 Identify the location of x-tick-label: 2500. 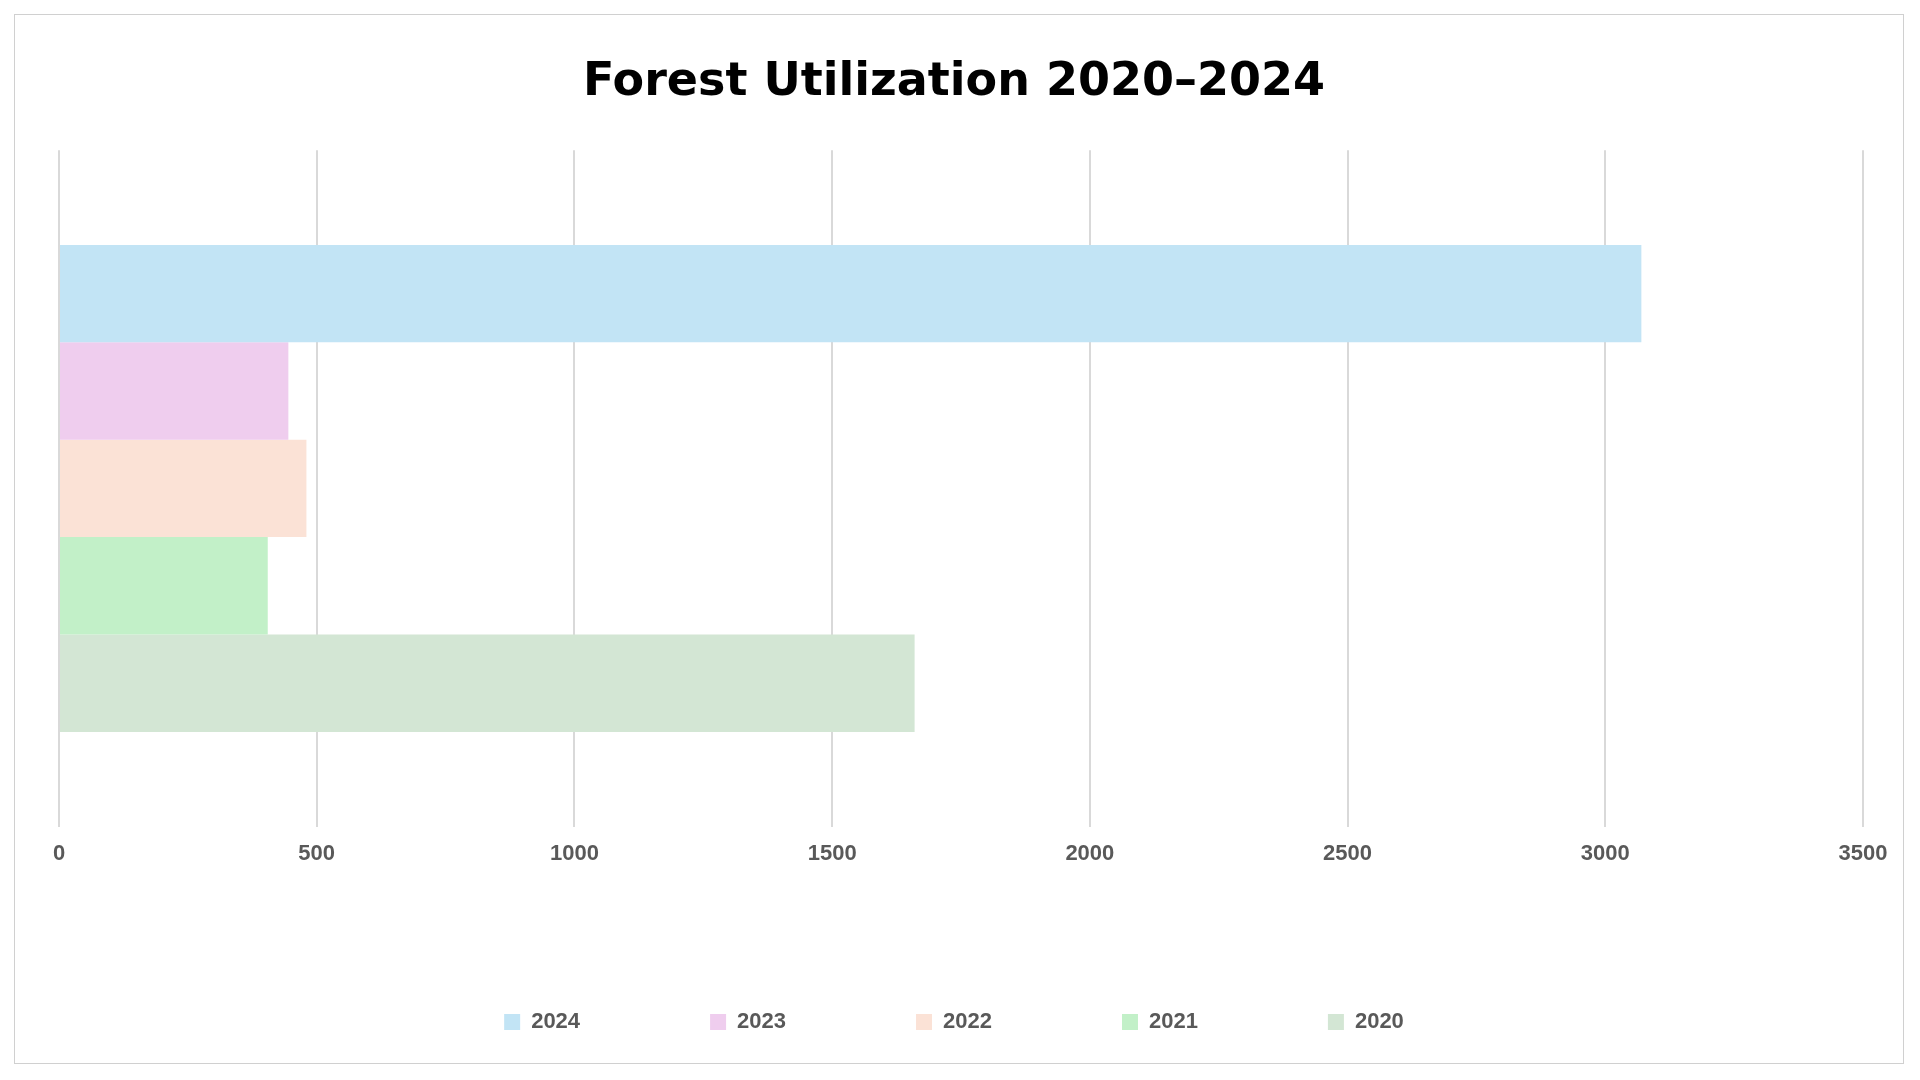
(1348, 852).